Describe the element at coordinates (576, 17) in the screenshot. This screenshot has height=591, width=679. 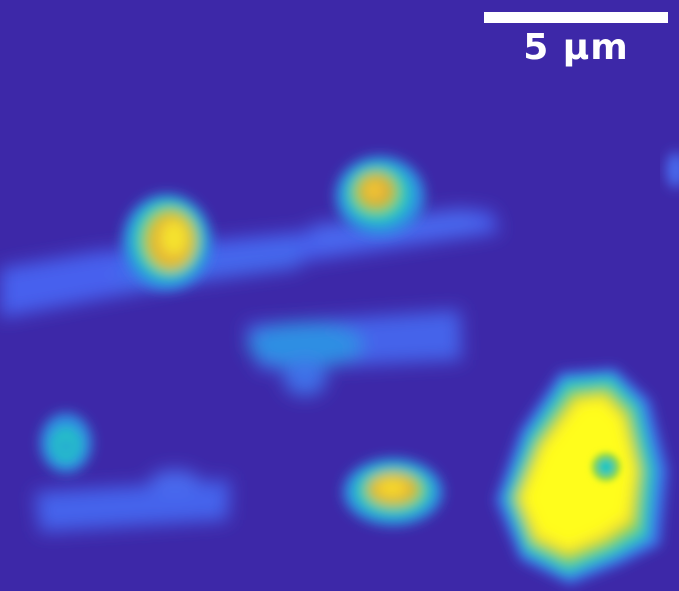
I see `scale-bar` at that location.